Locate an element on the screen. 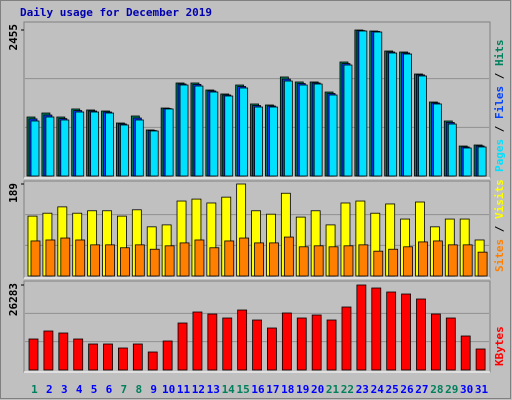 Image resolution: width=512 pixels, height=400 pixels. x-tick-label: 19 is located at coordinates (302, 389).